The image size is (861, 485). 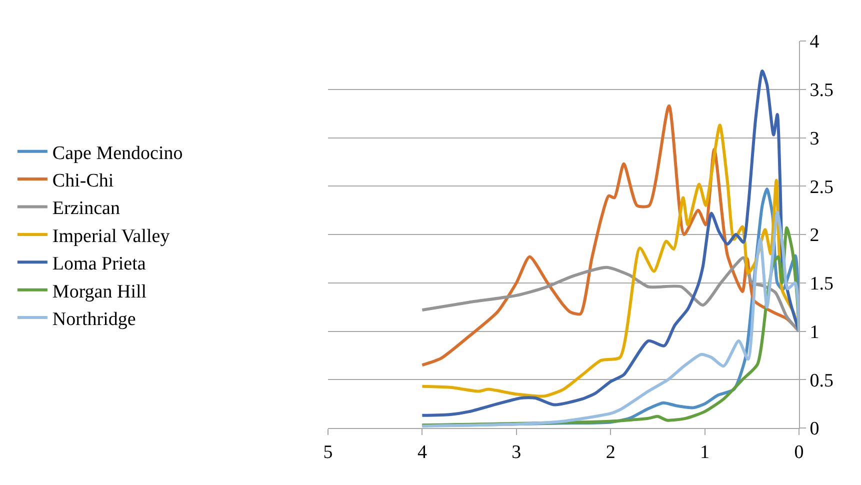 I want to click on y-tick-label: 1.5, so click(x=822, y=284).